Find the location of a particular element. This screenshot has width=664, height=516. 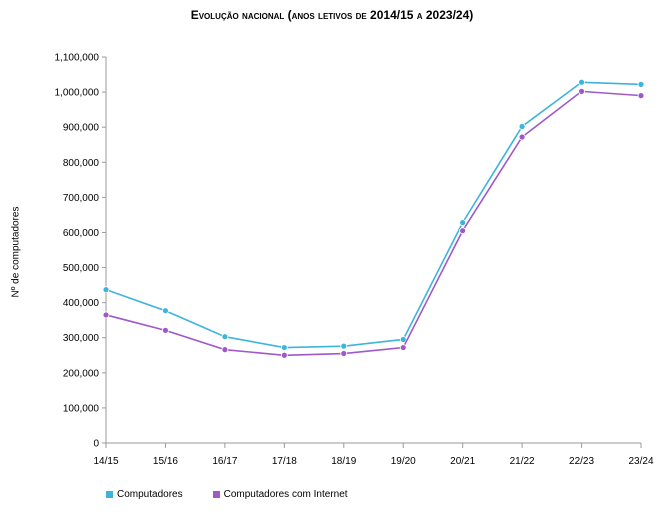

x-tick-label: 23/24 is located at coordinates (640, 461).